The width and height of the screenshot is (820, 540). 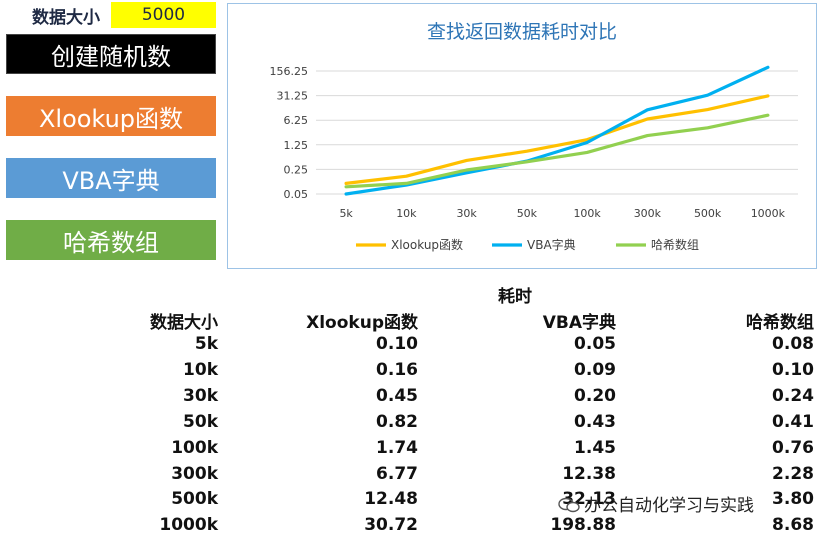 I want to click on table-row-label: 500k, so click(x=194, y=499).